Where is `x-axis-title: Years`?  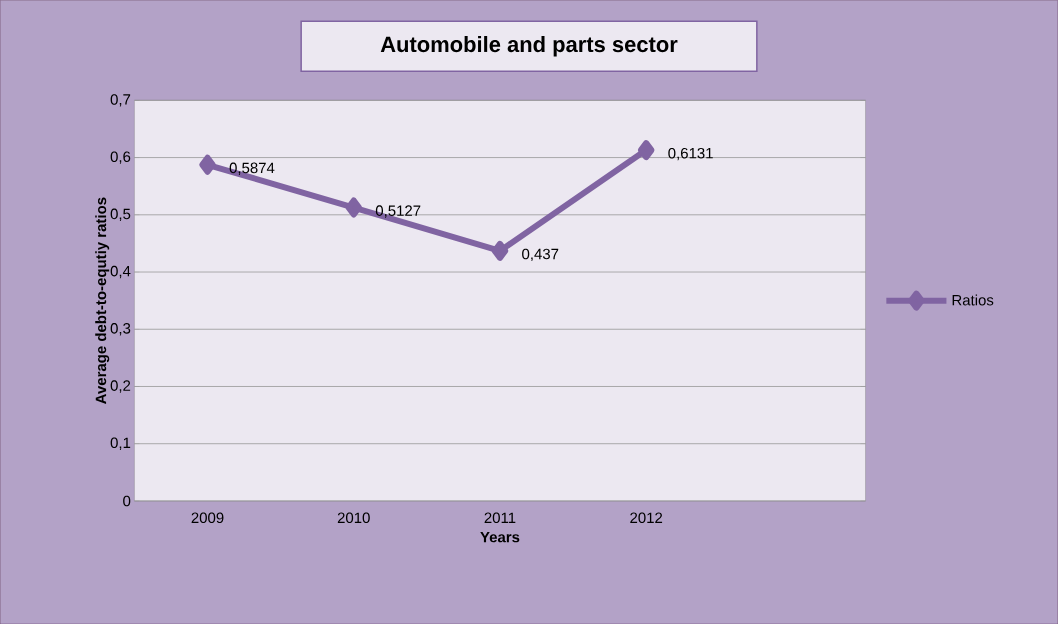 x-axis-title: Years is located at coordinates (500, 537).